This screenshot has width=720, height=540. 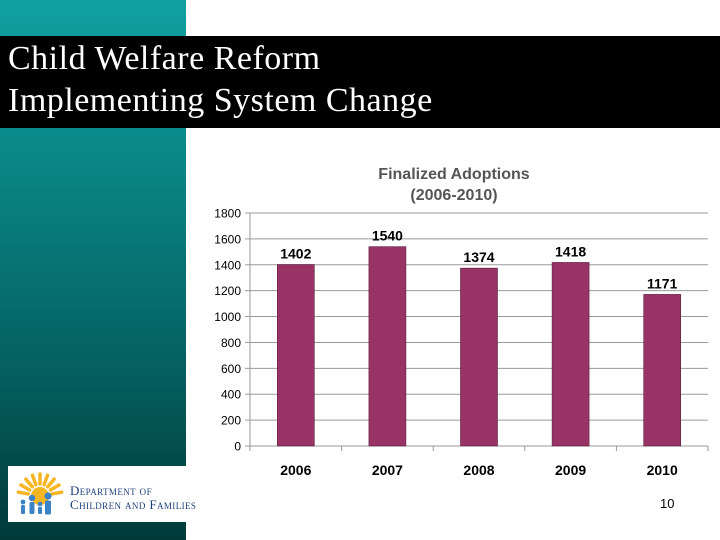 I want to click on chart-title: Finalized Adoptions, so click(x=454, y=174).